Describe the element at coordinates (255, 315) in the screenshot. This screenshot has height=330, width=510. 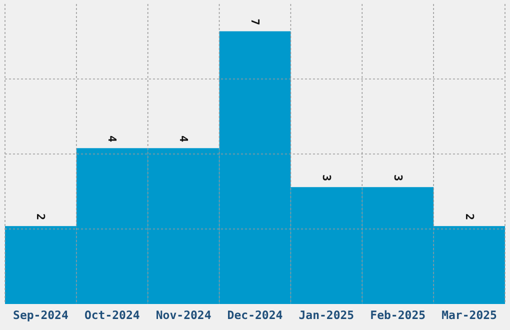
I see `x-tick-label: Dec-2024` at that location.